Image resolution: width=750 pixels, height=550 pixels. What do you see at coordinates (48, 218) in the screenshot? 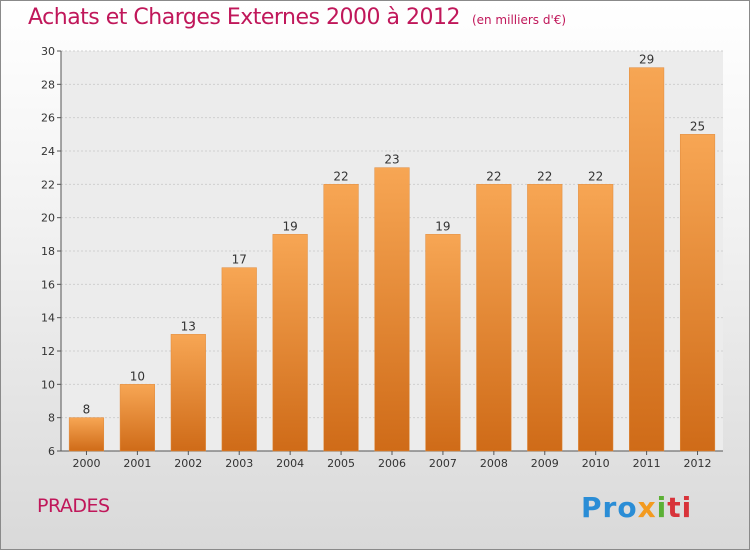
I see `y-tick-label: 20` at bounding box center [48, 218].